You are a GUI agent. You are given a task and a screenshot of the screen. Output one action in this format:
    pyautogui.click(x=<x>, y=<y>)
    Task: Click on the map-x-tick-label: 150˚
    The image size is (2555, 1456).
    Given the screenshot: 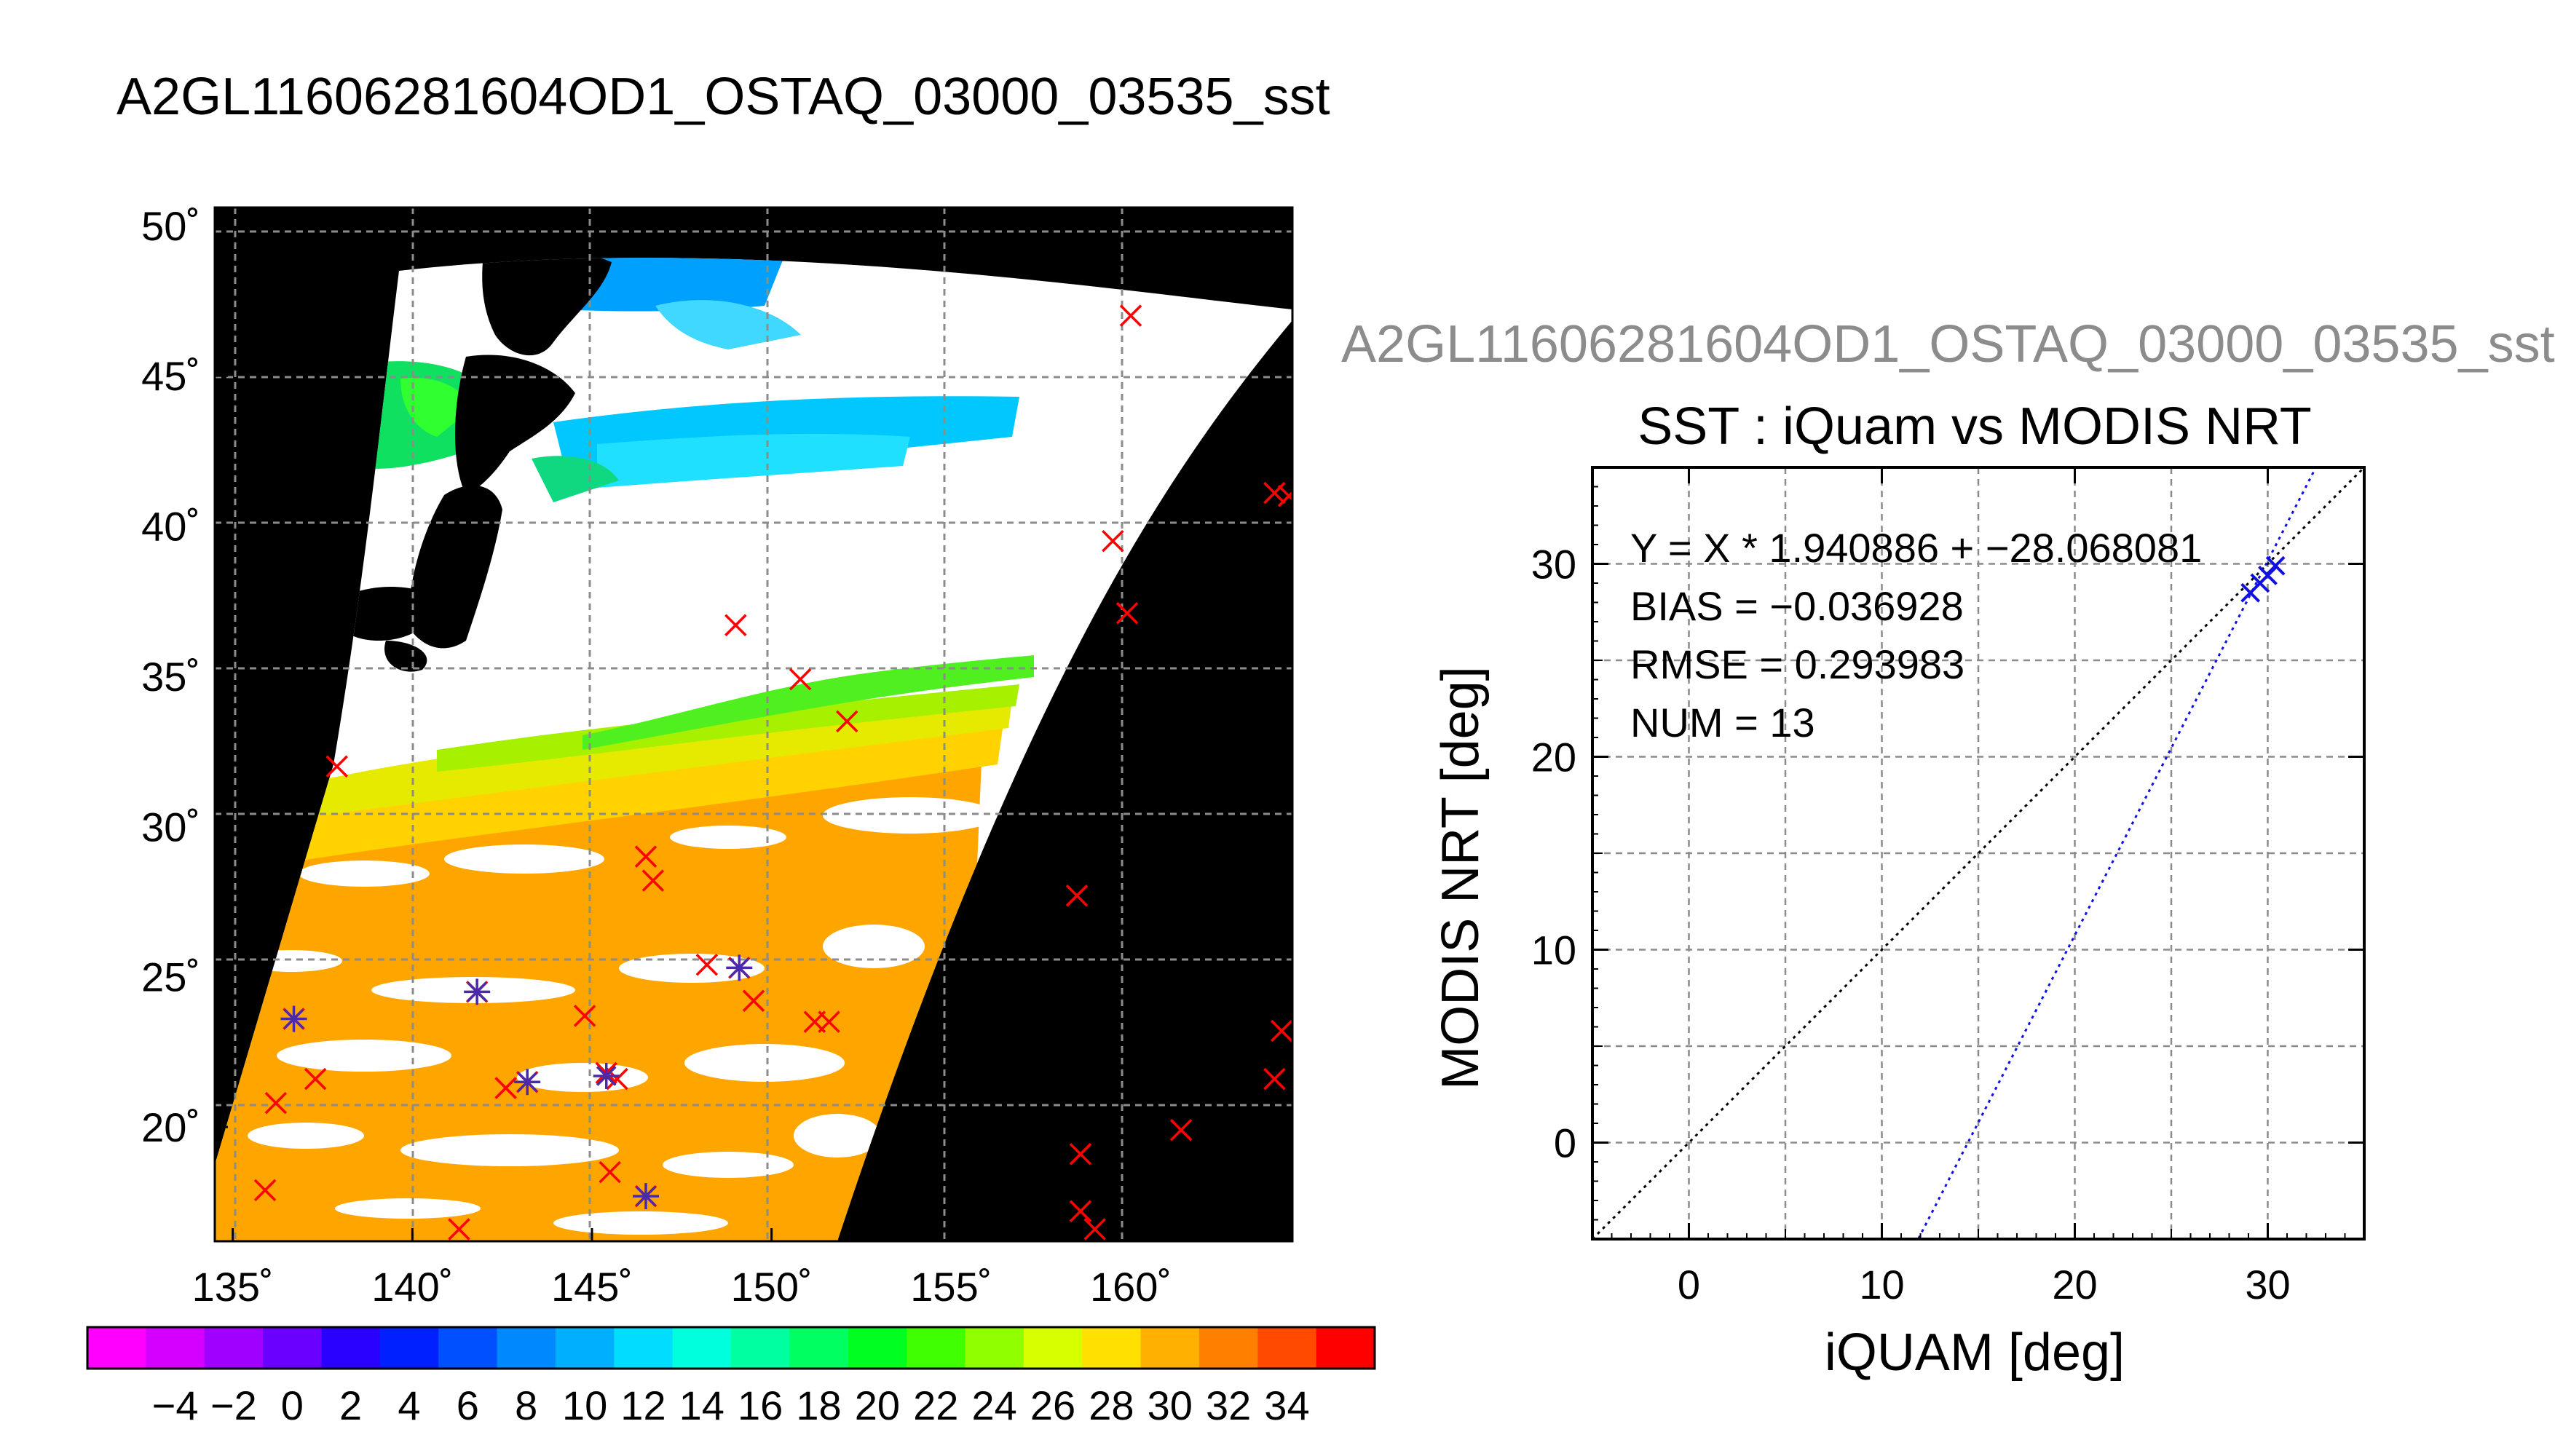 What is the action you would take?
    pyautogui.click(x=772, y=1287)
    